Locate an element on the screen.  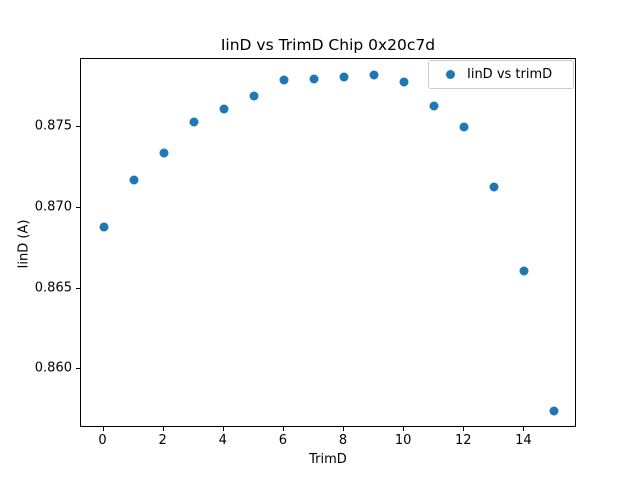
x-axis-label: TrimD is located at coordinates (328, 459).